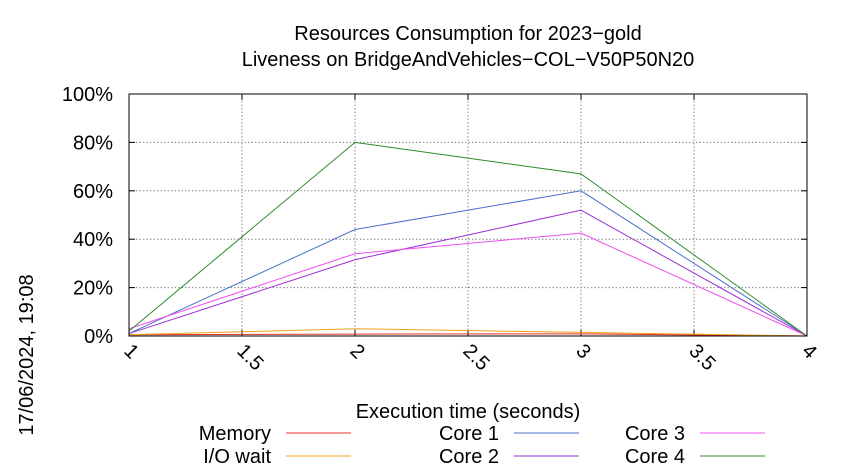  What do you see at coordinates (27, 354) in the screenshot?
I see `timestamp-label: 17/06/2024, 19:08` at bounding box center [27, 354].